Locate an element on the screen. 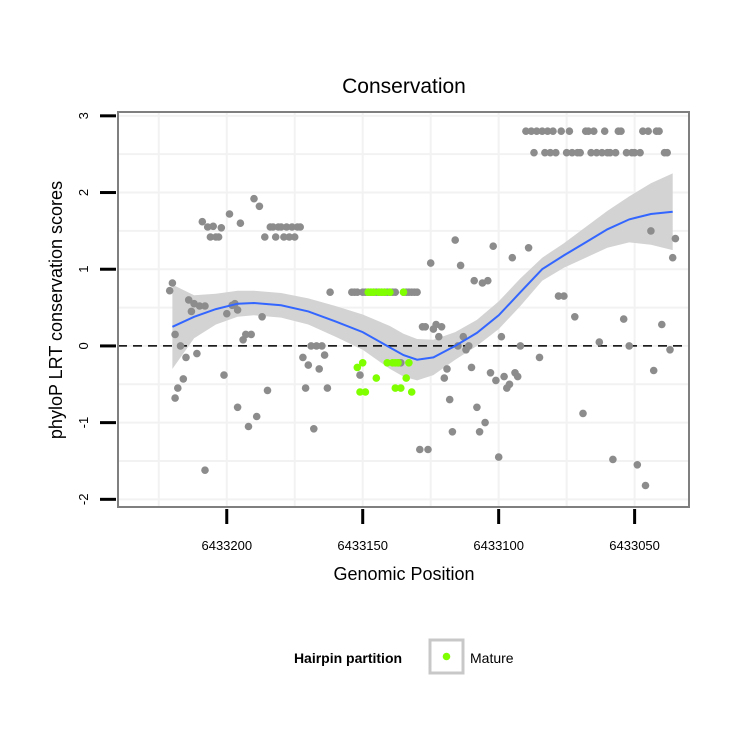 Image resolution: width=750 pixels, height=750 pixels. y-tick-label: 3 is located at coordinates (83, 115).